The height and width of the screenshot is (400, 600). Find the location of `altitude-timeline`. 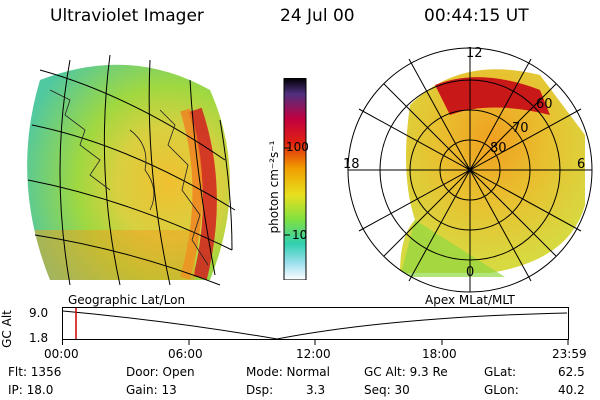

altitude-timeline is located at coordinates (315, 326).